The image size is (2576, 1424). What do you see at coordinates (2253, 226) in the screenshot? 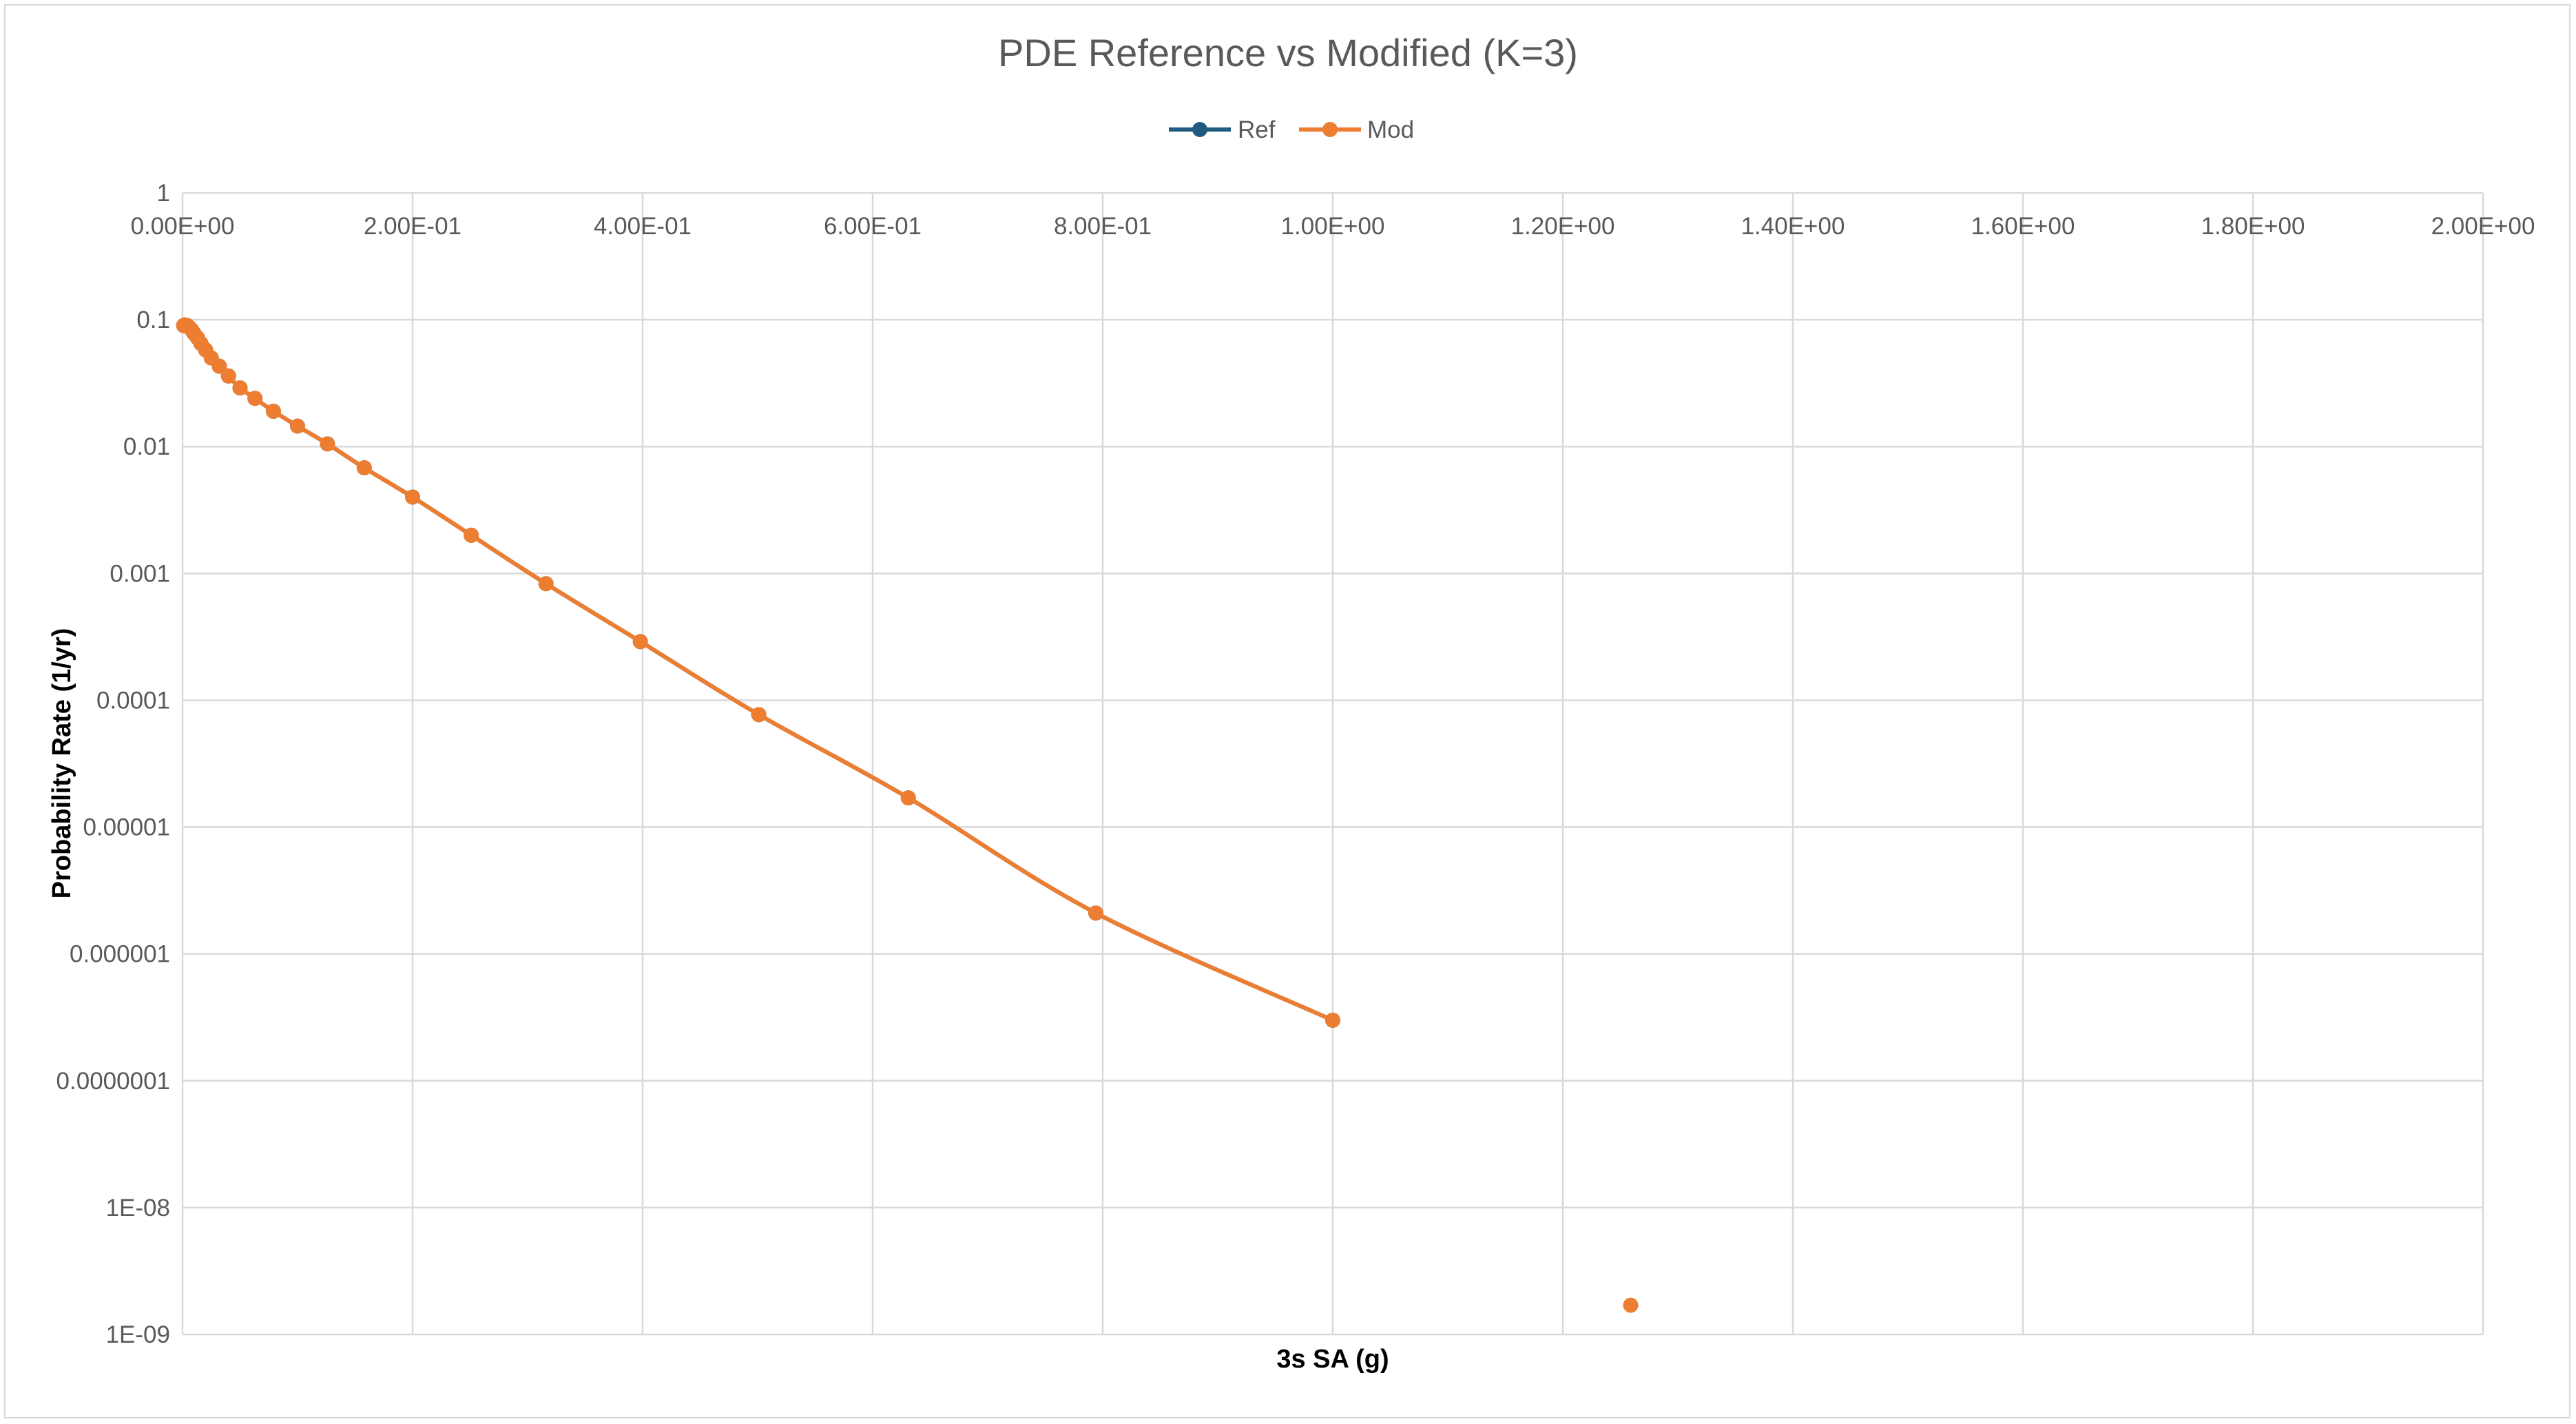
I see `x-tick-label: 1.80E+00` at bounding box center [2253, 226].